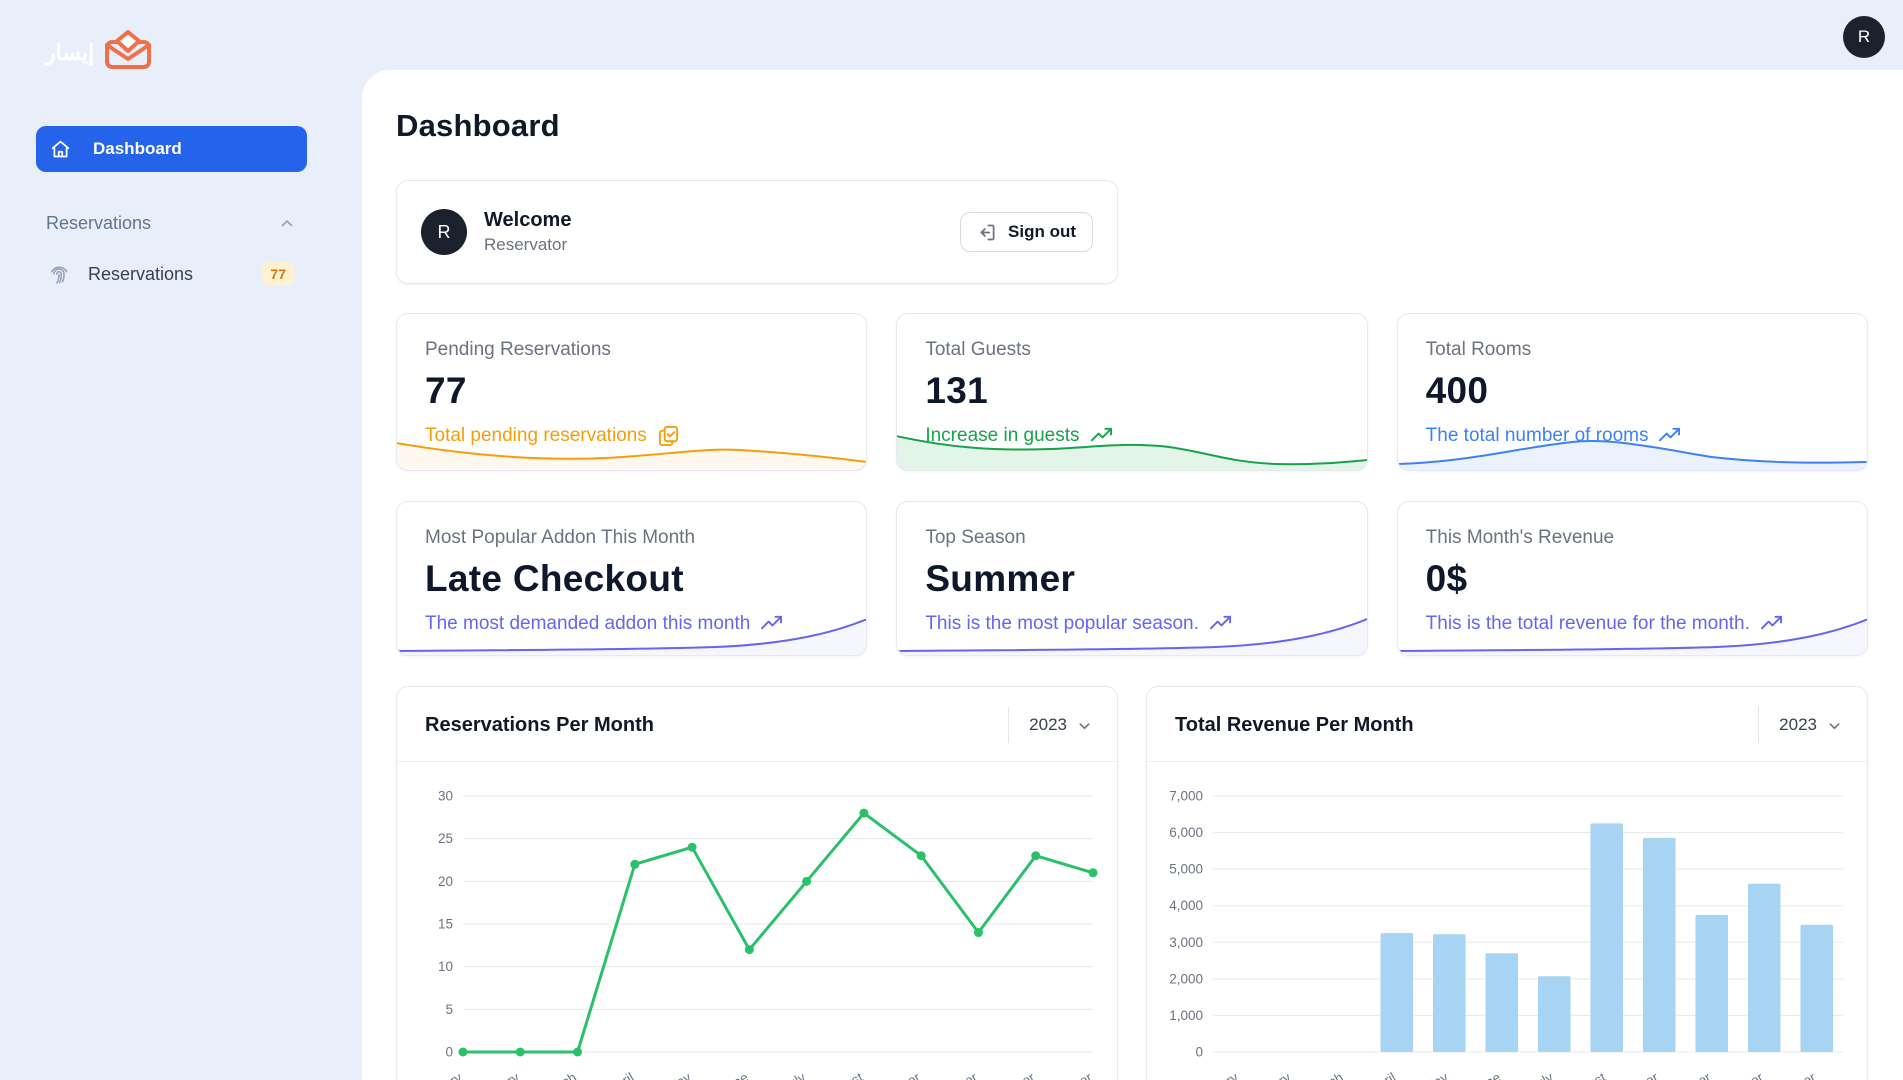  Describe the element at coordinates (1186, 978) in the screenshot. I see `svg-text: 2,000` at that location.